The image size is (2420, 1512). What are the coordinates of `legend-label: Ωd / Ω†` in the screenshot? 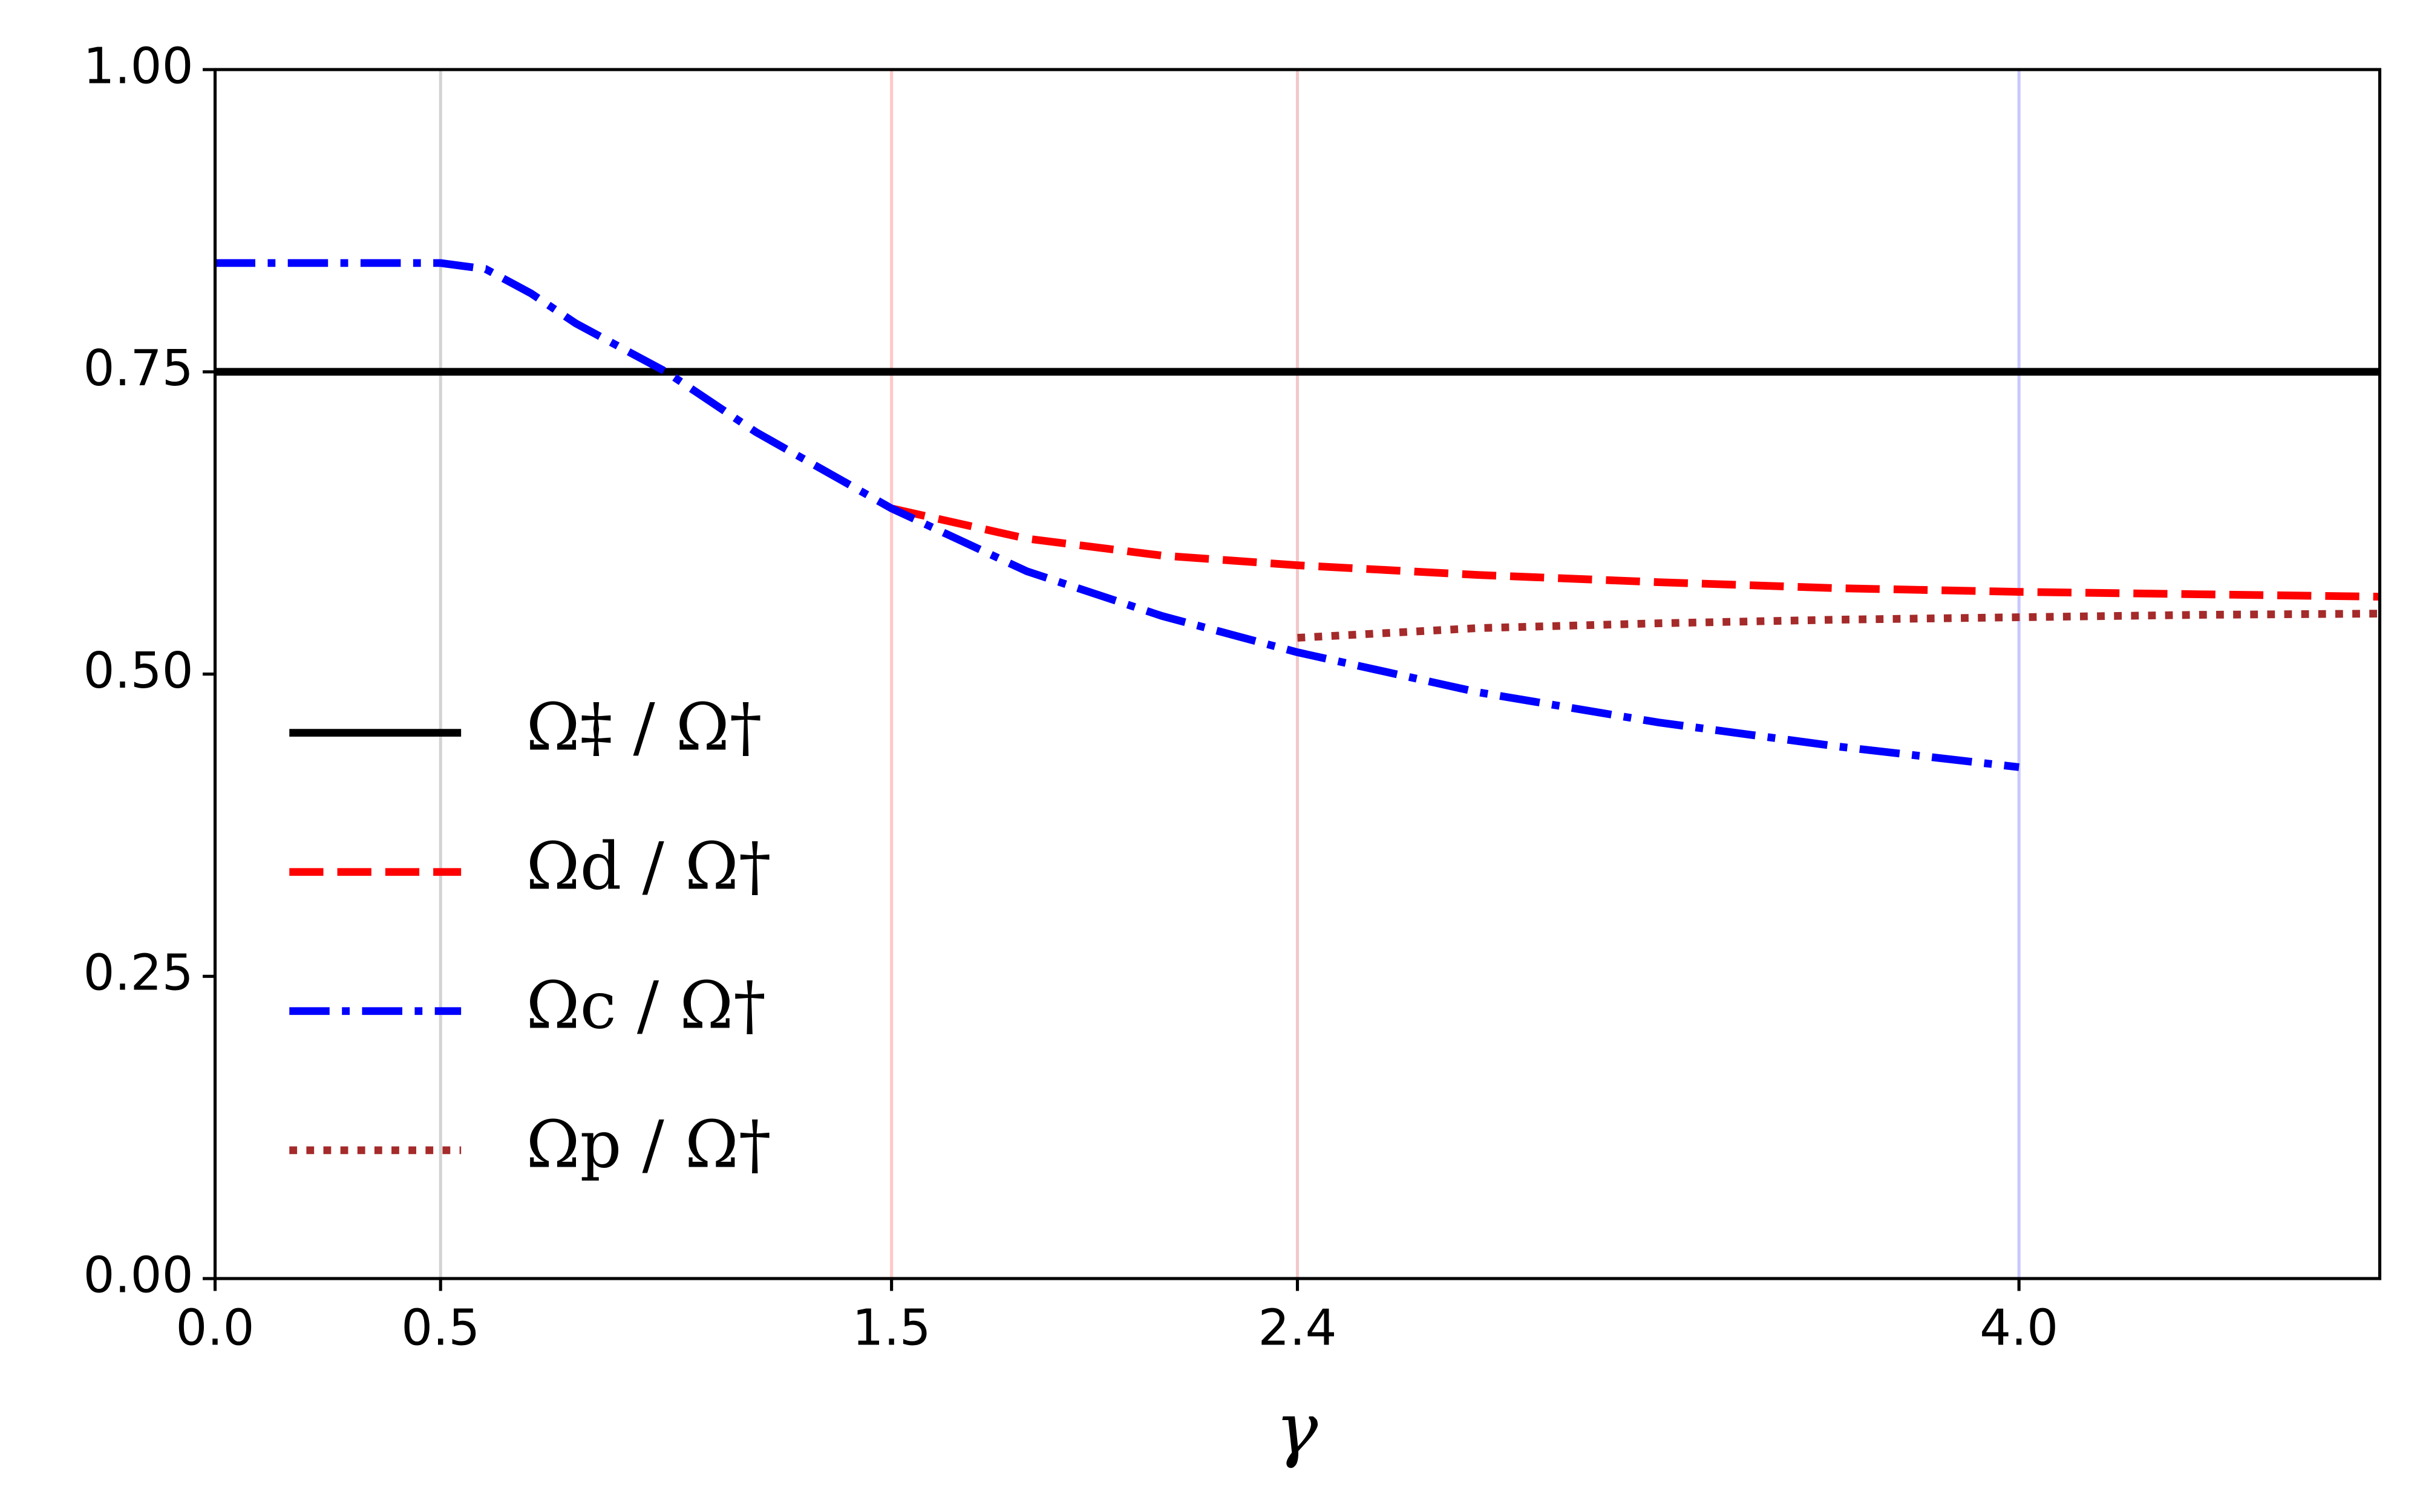 It's located at (648, 867).